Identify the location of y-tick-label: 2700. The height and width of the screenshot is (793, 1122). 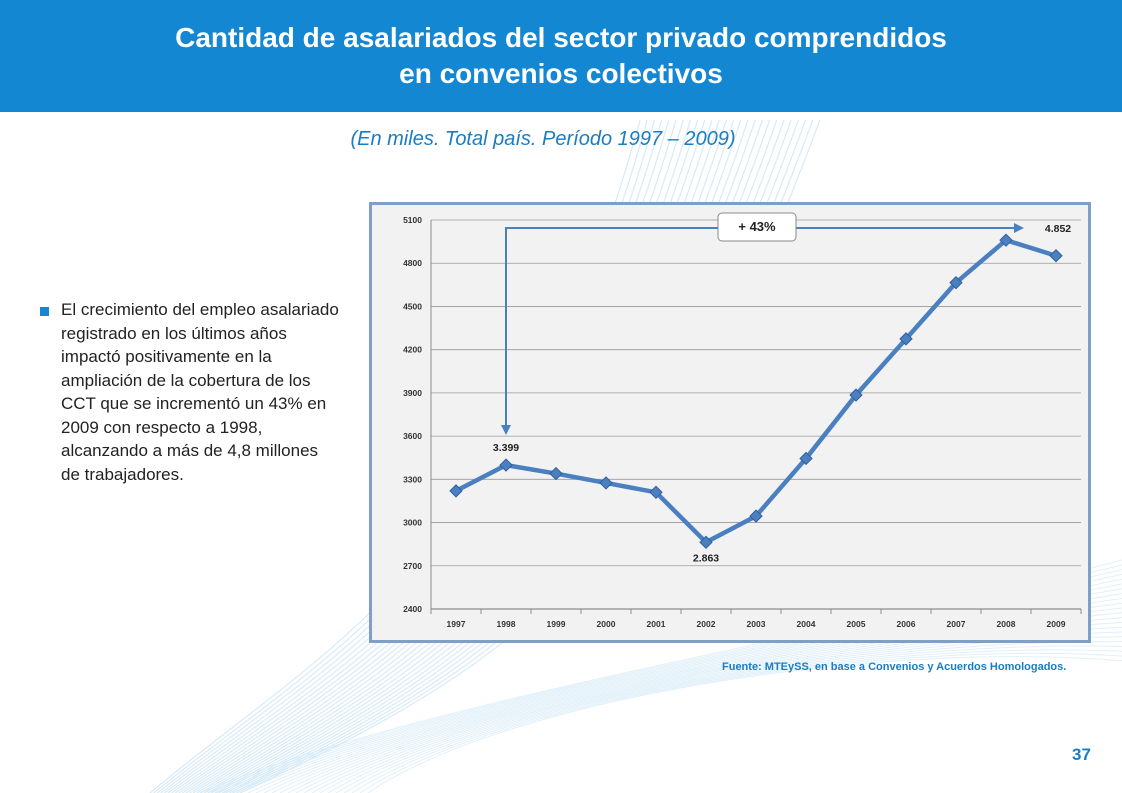
(412, 566).